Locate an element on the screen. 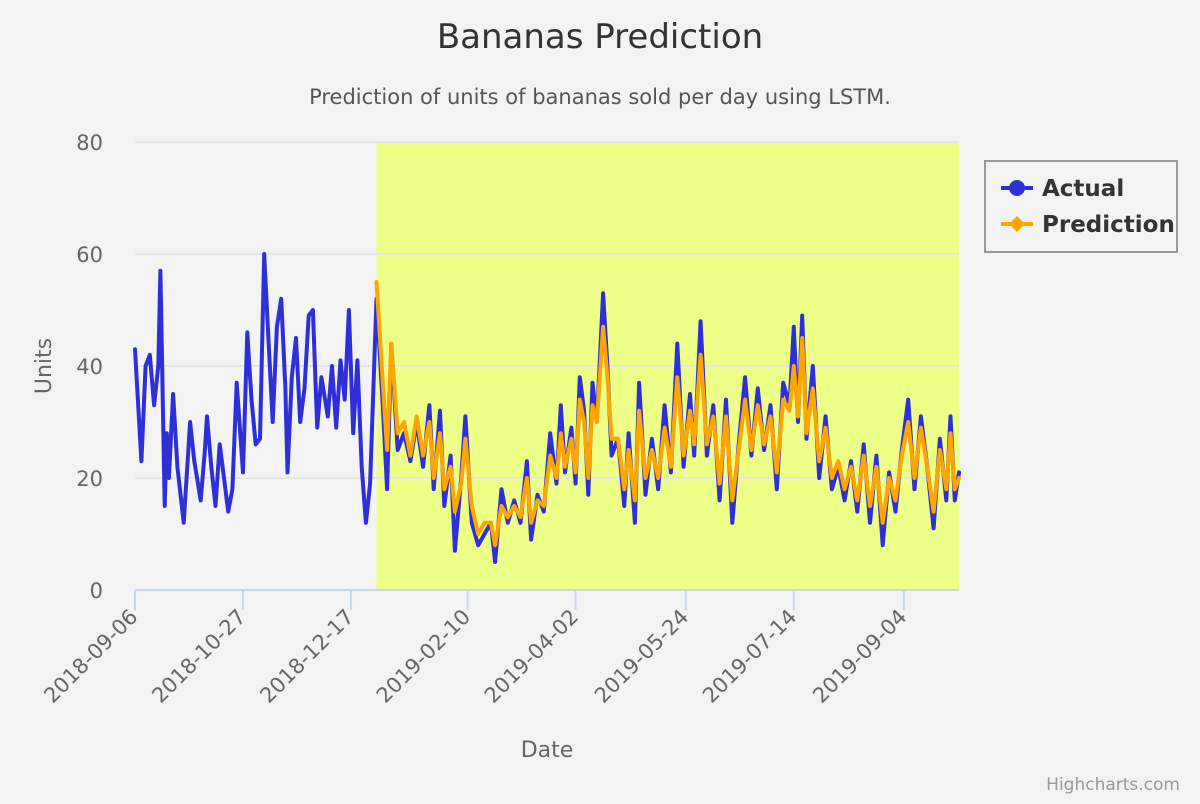 This screenshot has height=804, width=1200. legend-actual-marker is located at coordinates (1017, 188).